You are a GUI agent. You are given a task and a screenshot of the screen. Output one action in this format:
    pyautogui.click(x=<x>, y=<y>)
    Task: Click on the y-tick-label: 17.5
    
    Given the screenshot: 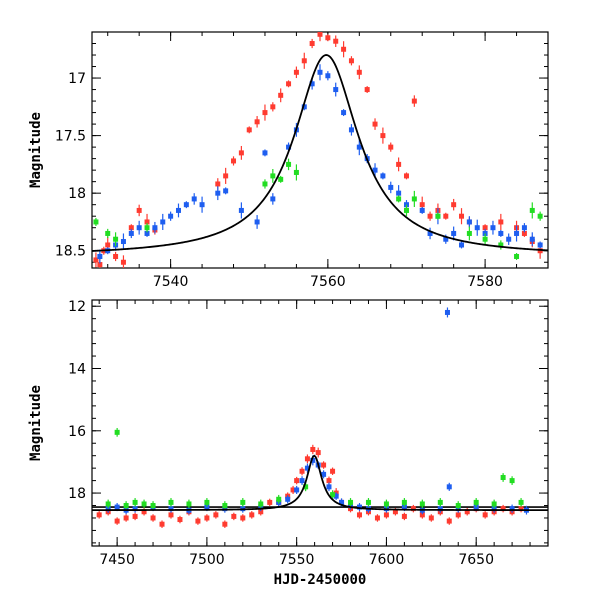 What is the action you would take?
    pyautogui.click(x=70, y=137)
    